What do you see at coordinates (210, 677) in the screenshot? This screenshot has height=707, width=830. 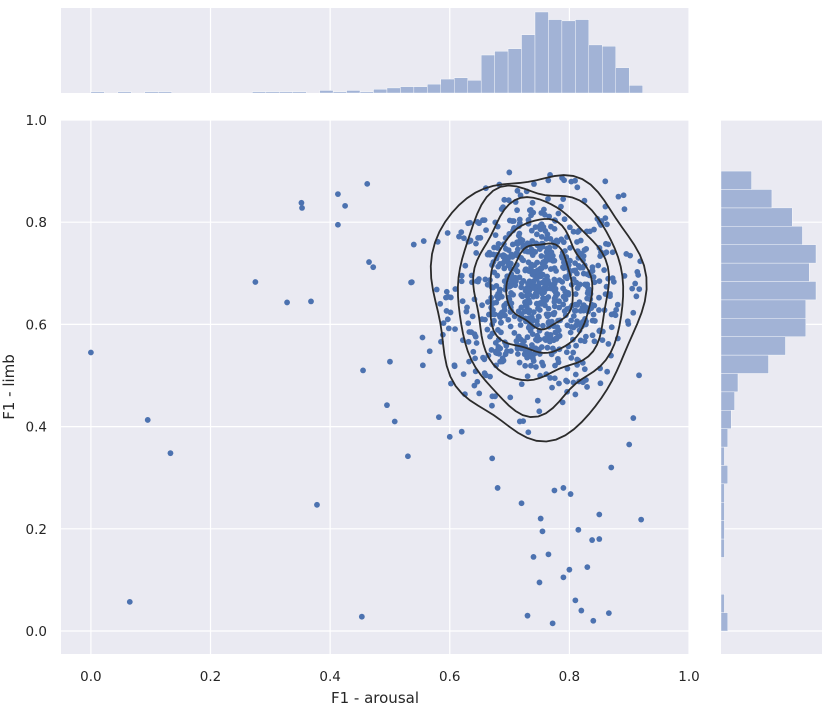 I see `x-tick-label: 0.2` at bounding box center [210, 677].